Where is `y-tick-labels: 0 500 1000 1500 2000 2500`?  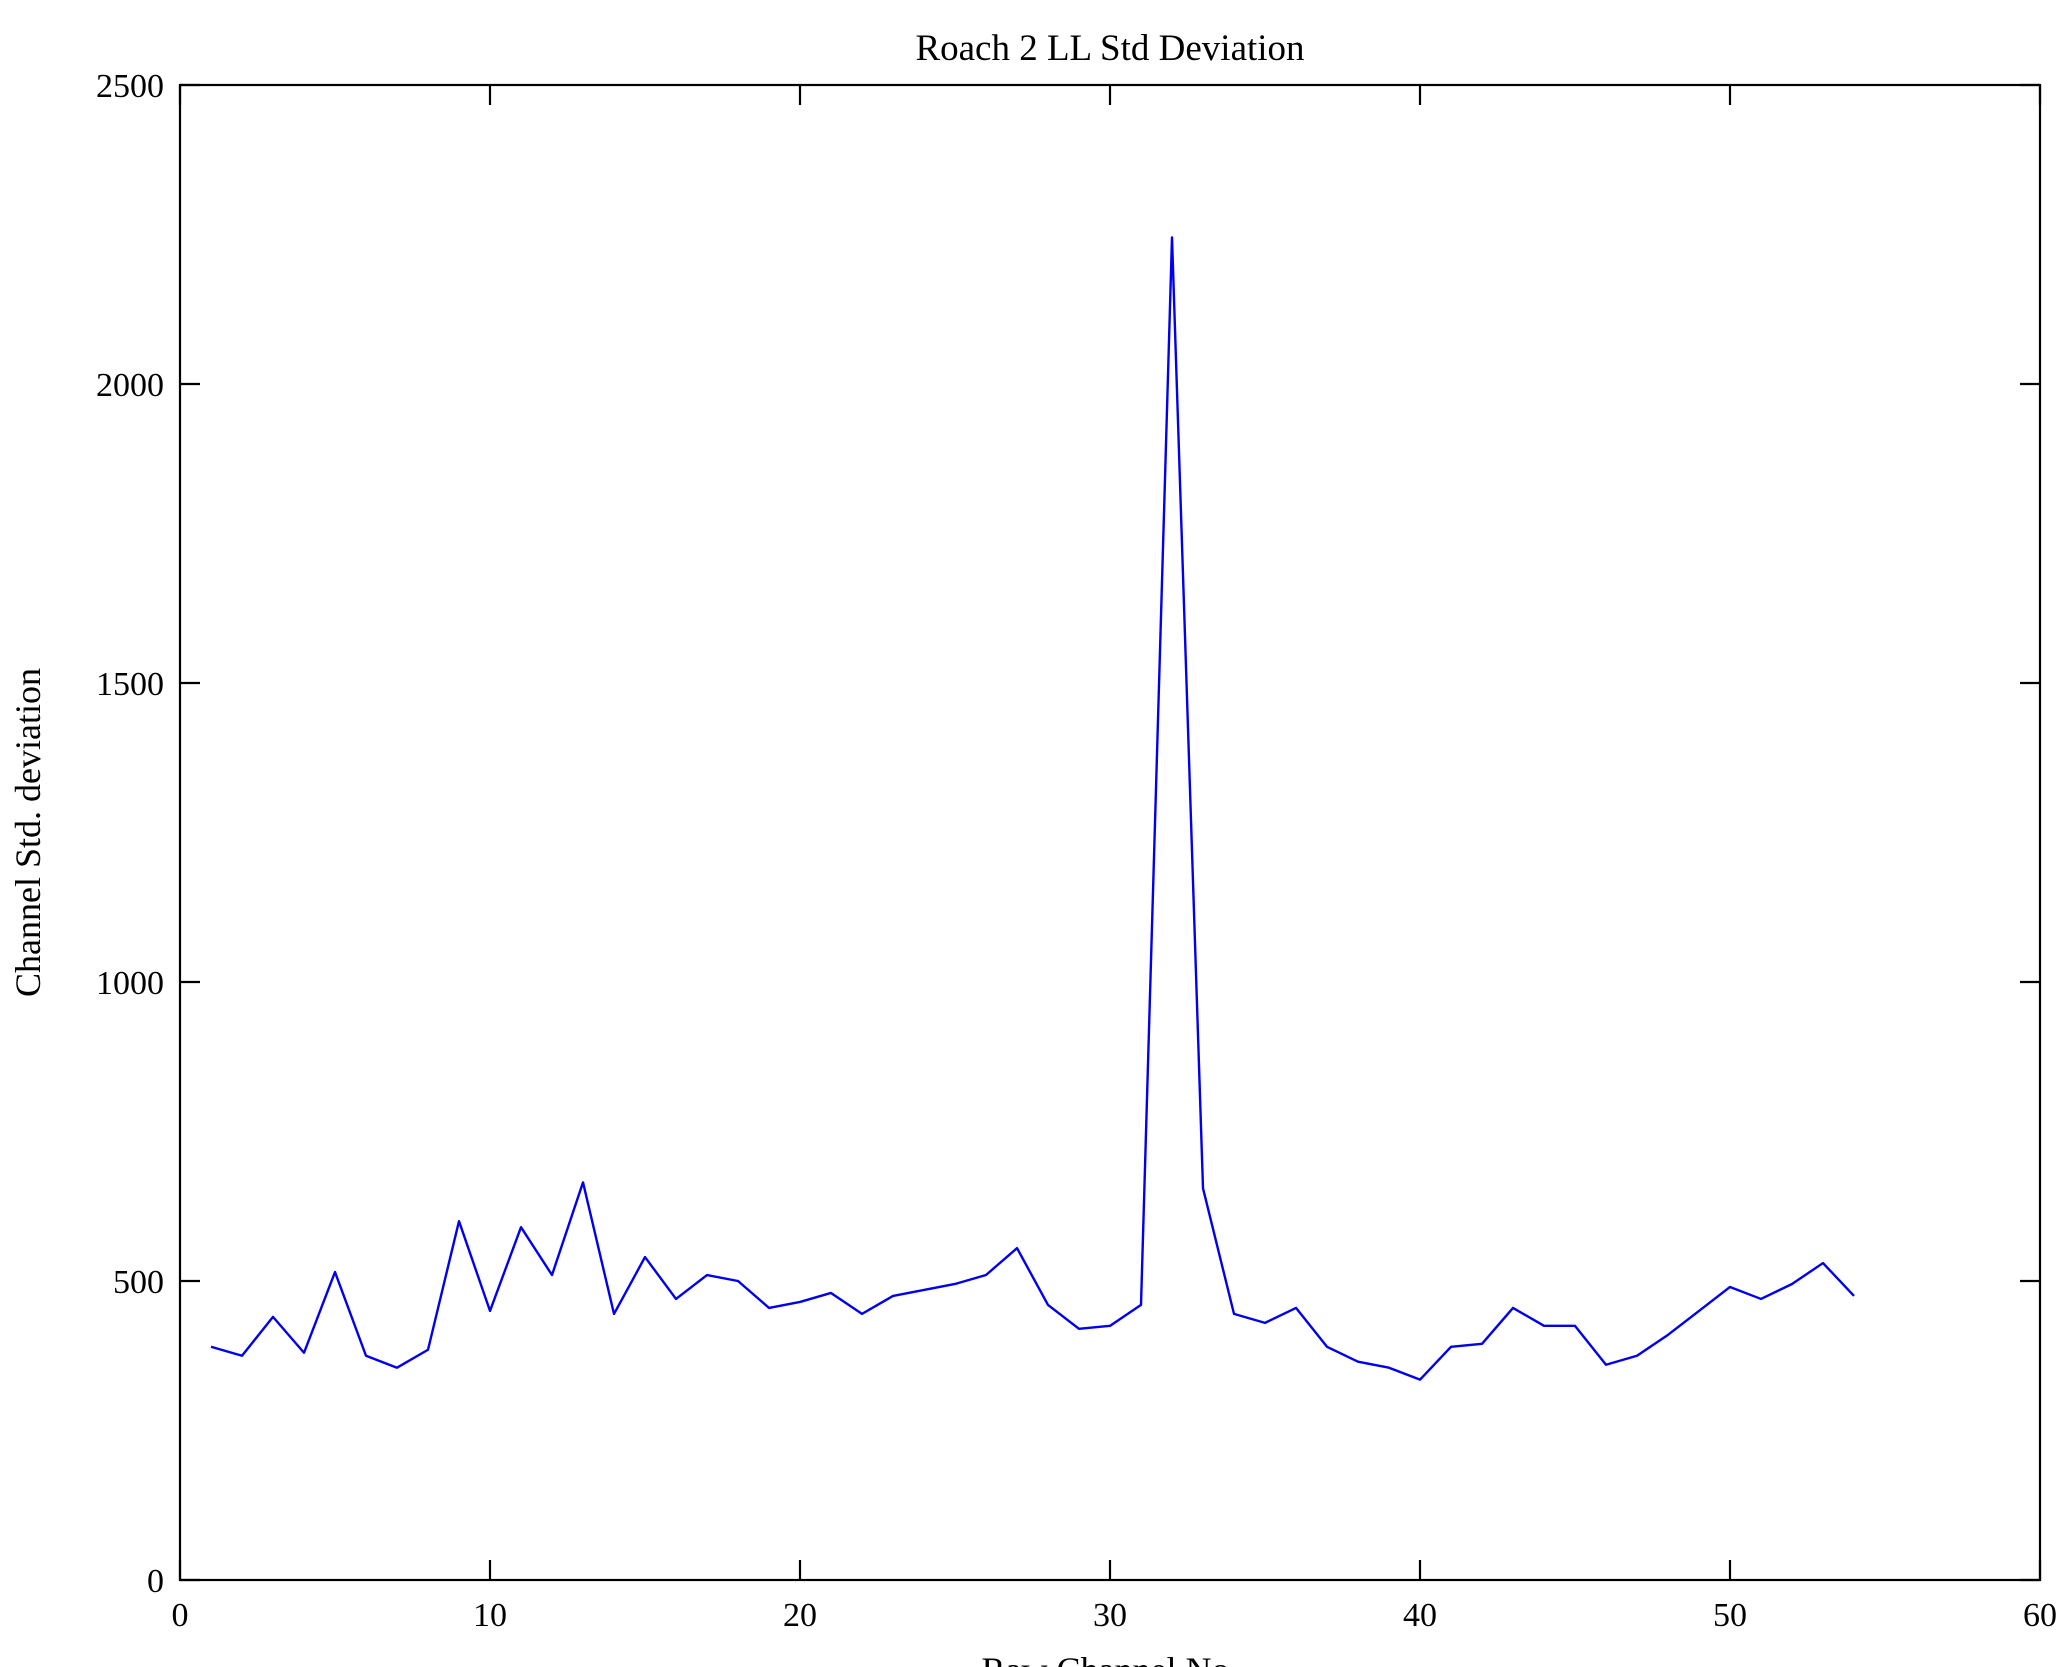 y-tick-labels: 0 500 1000 1500 2000 2500 is located at coordinates (130, 834).